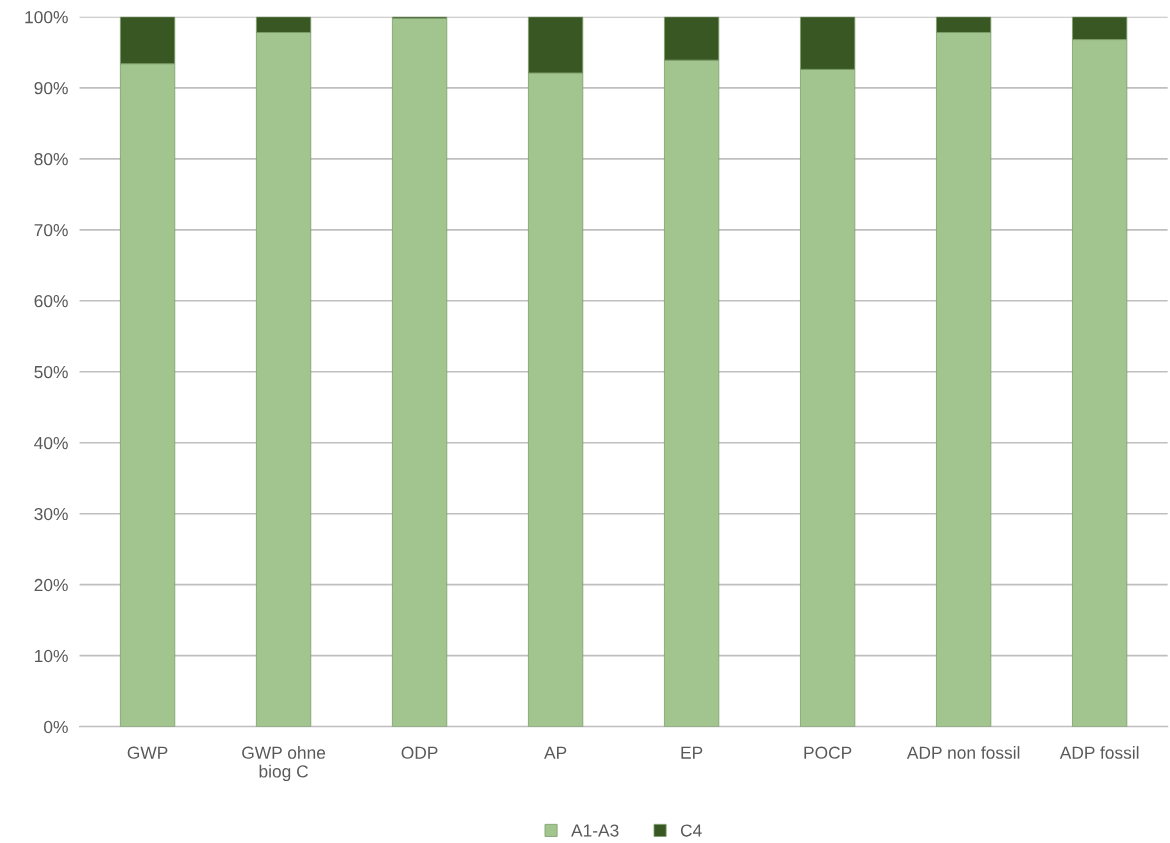 Image resolution: width=1170 pixels, height=843 pixels. What do you see at coordinates (51, 514) in the screenshot?
I see `y-tick-label: 30%` at bounding box center [51, 514].